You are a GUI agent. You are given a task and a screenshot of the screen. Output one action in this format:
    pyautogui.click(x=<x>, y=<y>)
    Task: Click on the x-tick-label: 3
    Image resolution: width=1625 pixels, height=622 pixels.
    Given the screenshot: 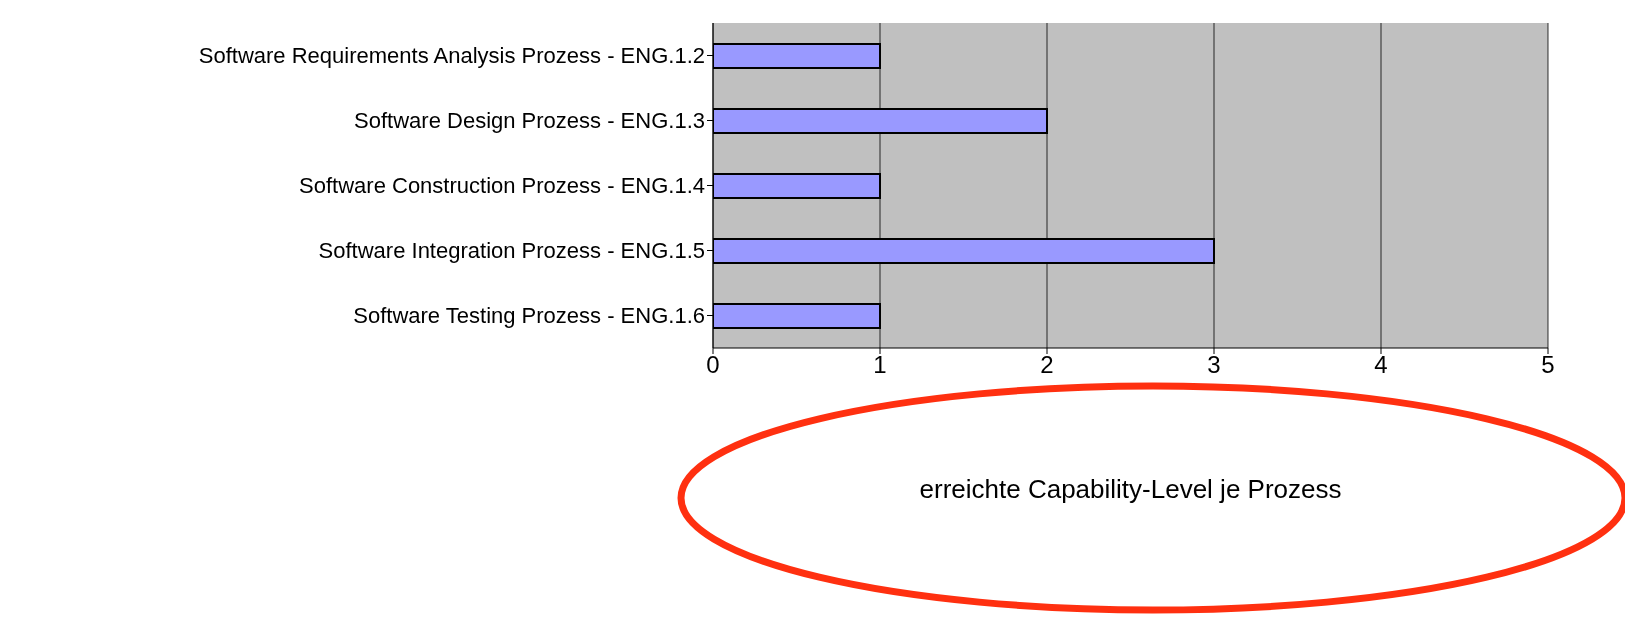 What is the action you would take?
    pyautogui.click(x=1214, y=365)
    